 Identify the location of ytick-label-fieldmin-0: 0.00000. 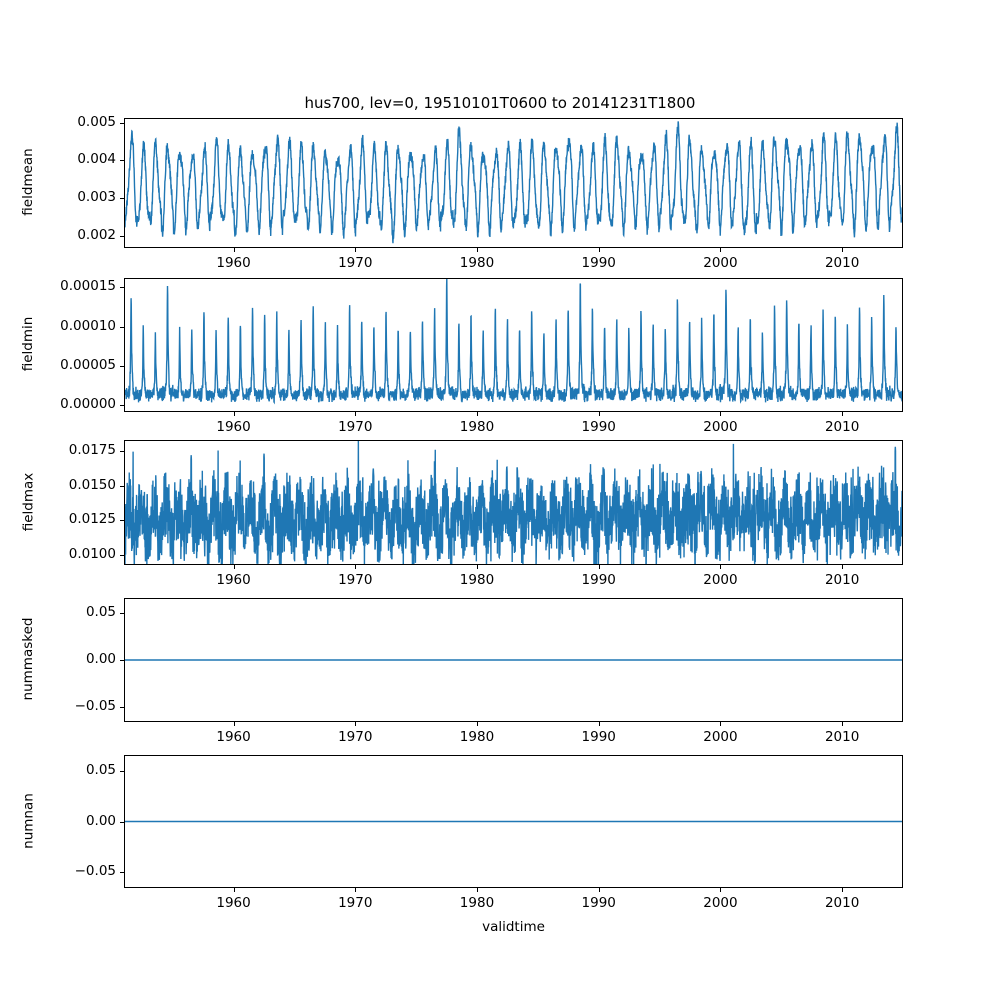
(88, 404).